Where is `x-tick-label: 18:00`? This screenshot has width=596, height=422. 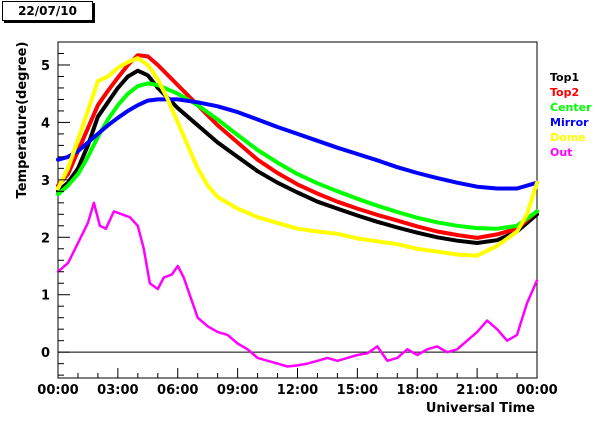 x-tick-label: 18:00 is located at coordinates (417, 390).